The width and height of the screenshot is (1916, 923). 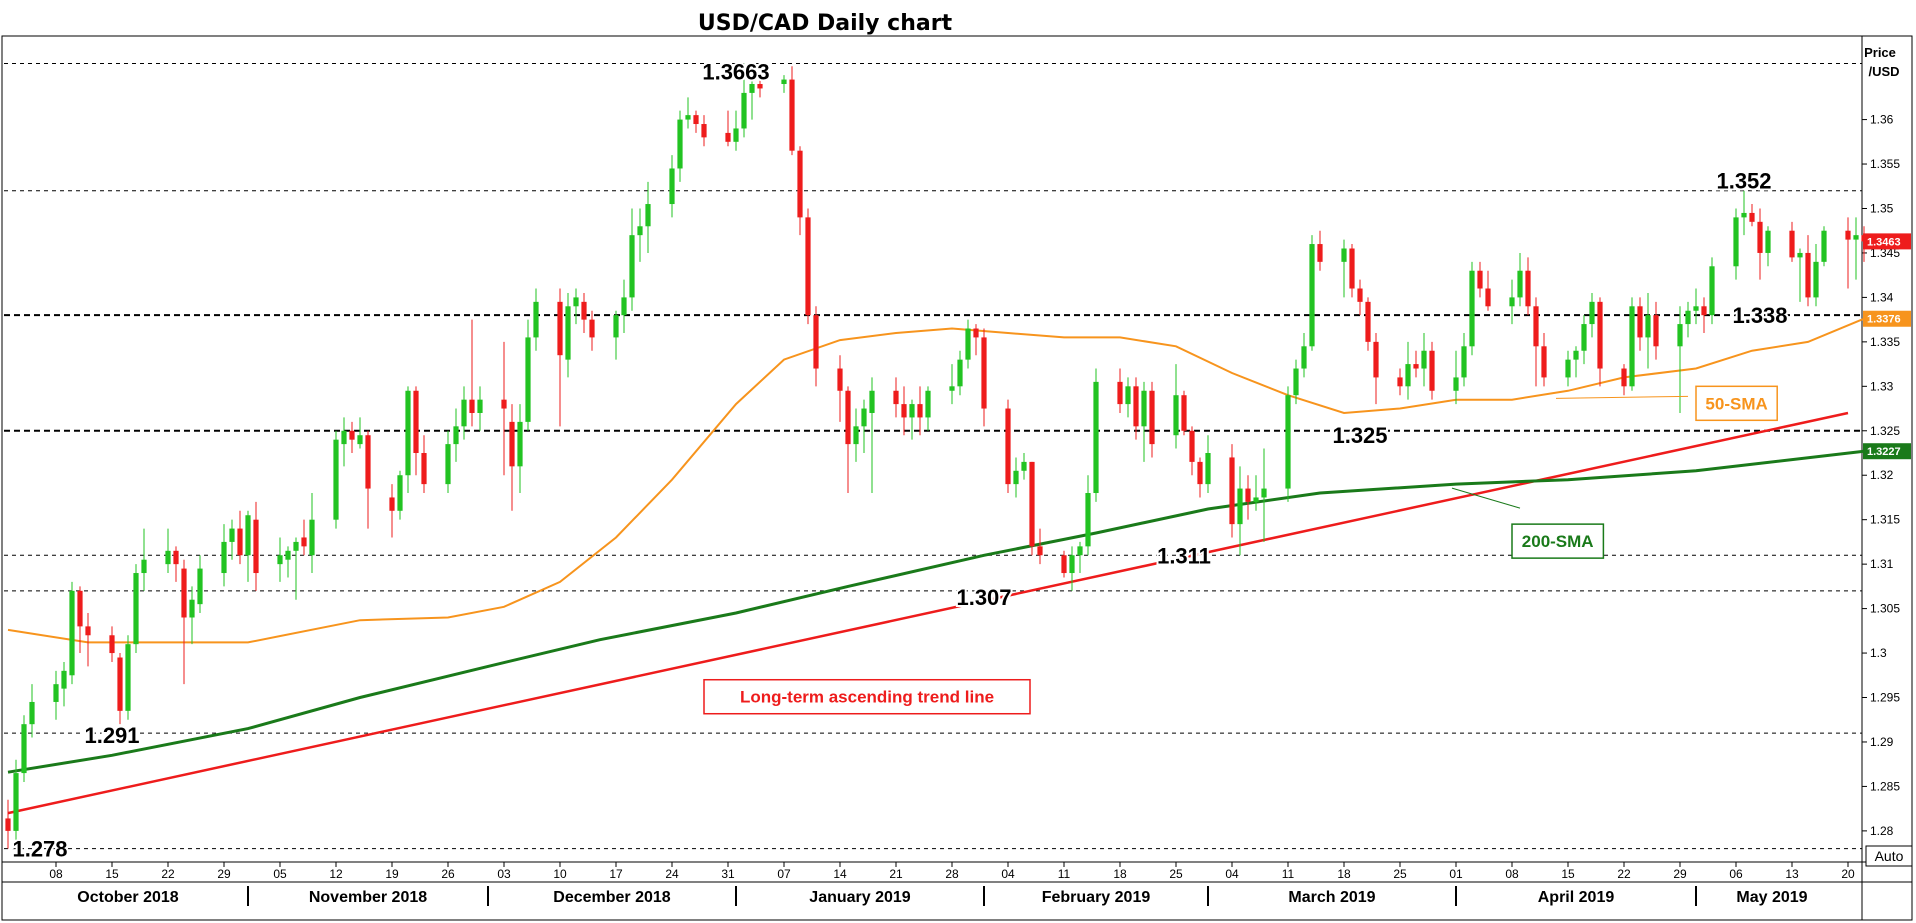 What do you see at coordinates (860, 897) in the screenshot?
I see `x-month-label: January 2019` at bounding box center [860, 897].